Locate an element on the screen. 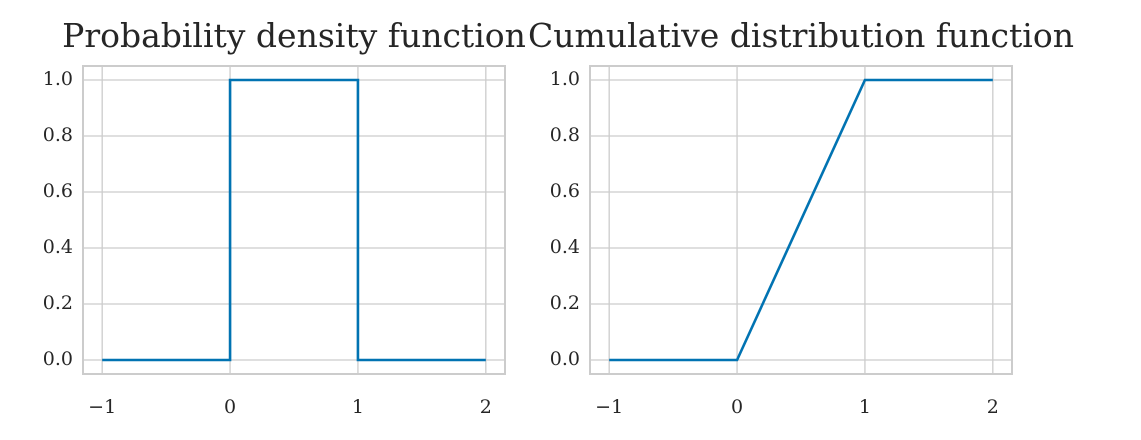  chart-title: Probability density function is located at coordinates (294, 35).